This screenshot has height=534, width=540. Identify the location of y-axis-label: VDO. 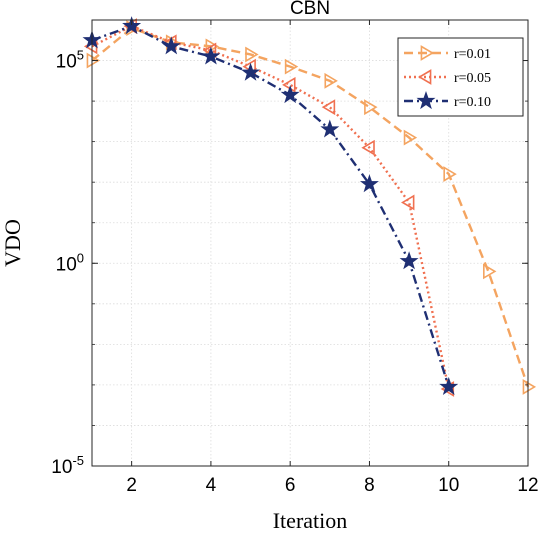
(12, 243).